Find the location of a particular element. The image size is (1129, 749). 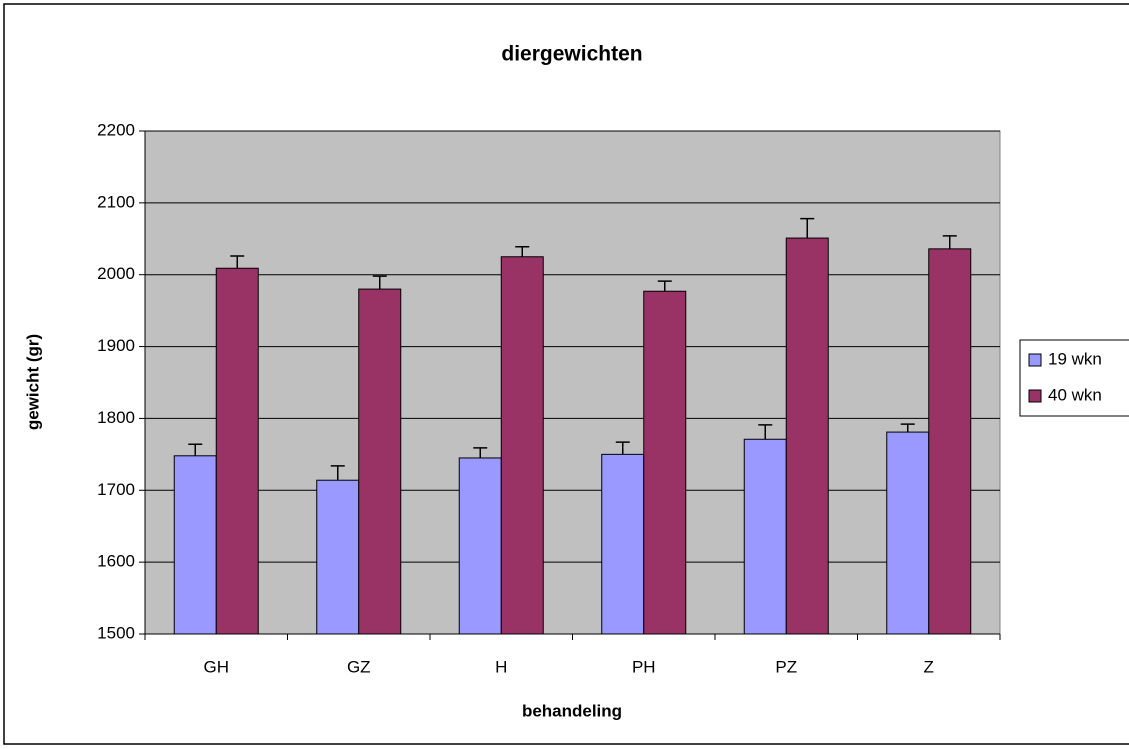

y-tick-label: 1900 is located at coordinates (116, 345).